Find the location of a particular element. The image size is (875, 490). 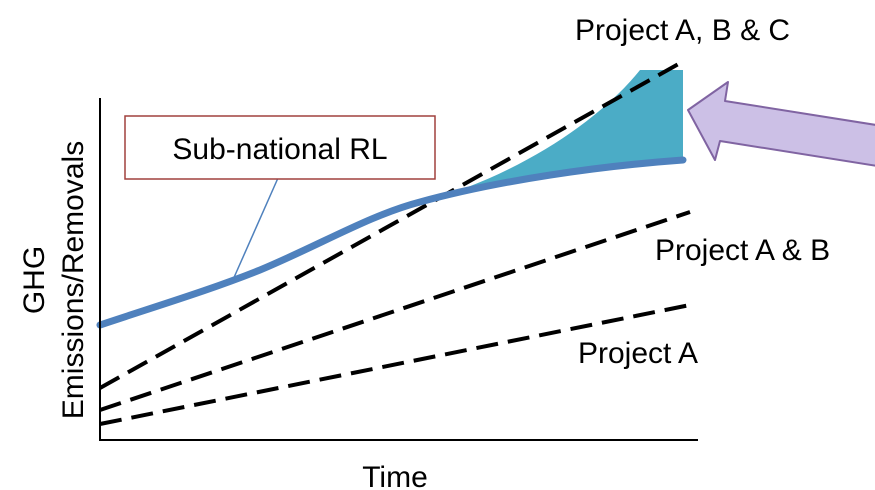

left-arrow-icon is located at coordinates (781, 124).